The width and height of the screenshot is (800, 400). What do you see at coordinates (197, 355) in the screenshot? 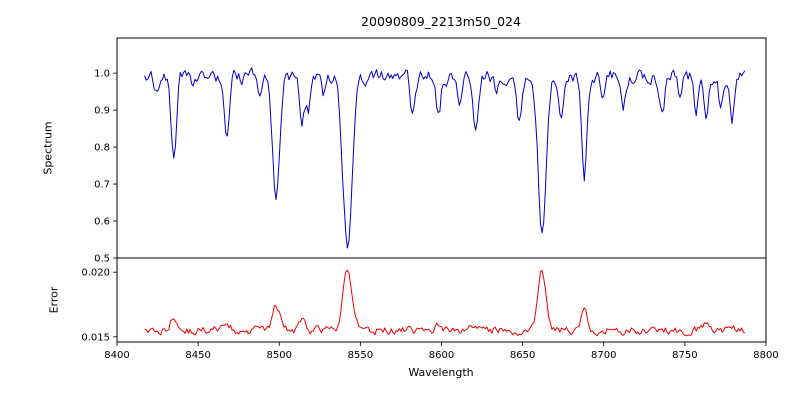
I see `x-tick-label: 8450` at bounding box center [197, 355].